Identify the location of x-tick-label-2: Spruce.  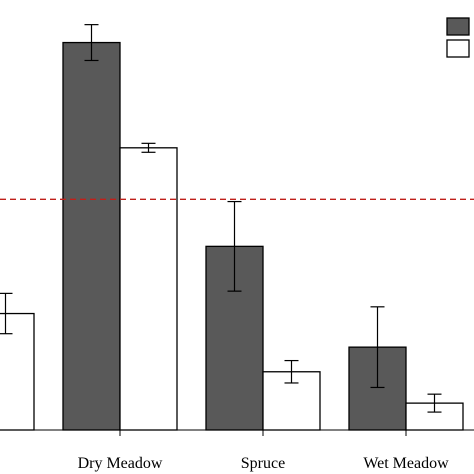
(263, 463).